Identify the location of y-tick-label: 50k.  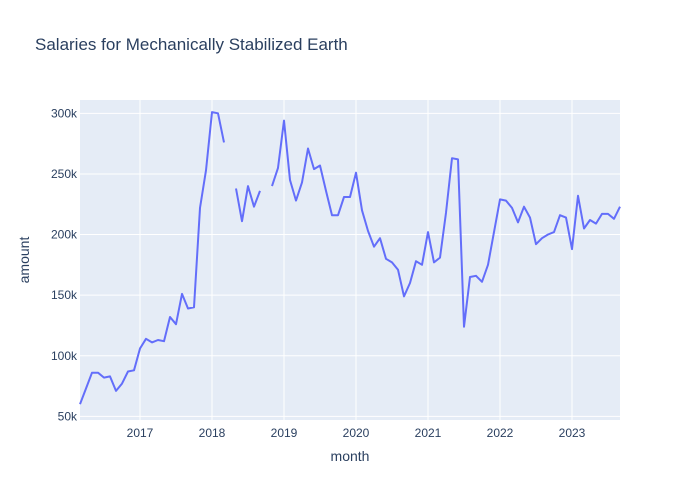
(68, 416).